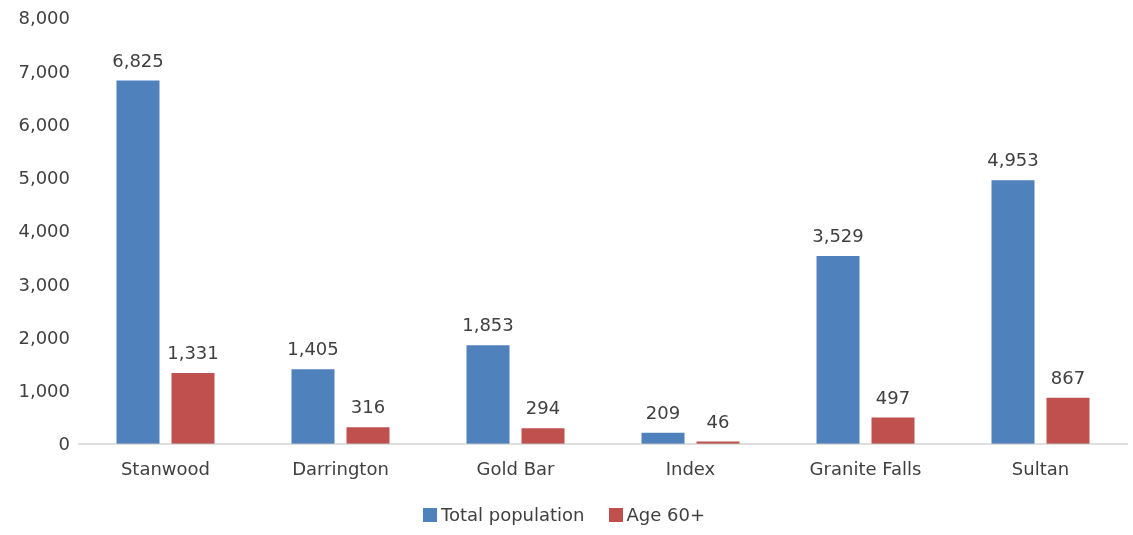 The width and height of the screenshot is (1133, 535). Describe the element at coordinates (340, 468) in the screenshot. I see `x-tick-label: Darrington` at that location.